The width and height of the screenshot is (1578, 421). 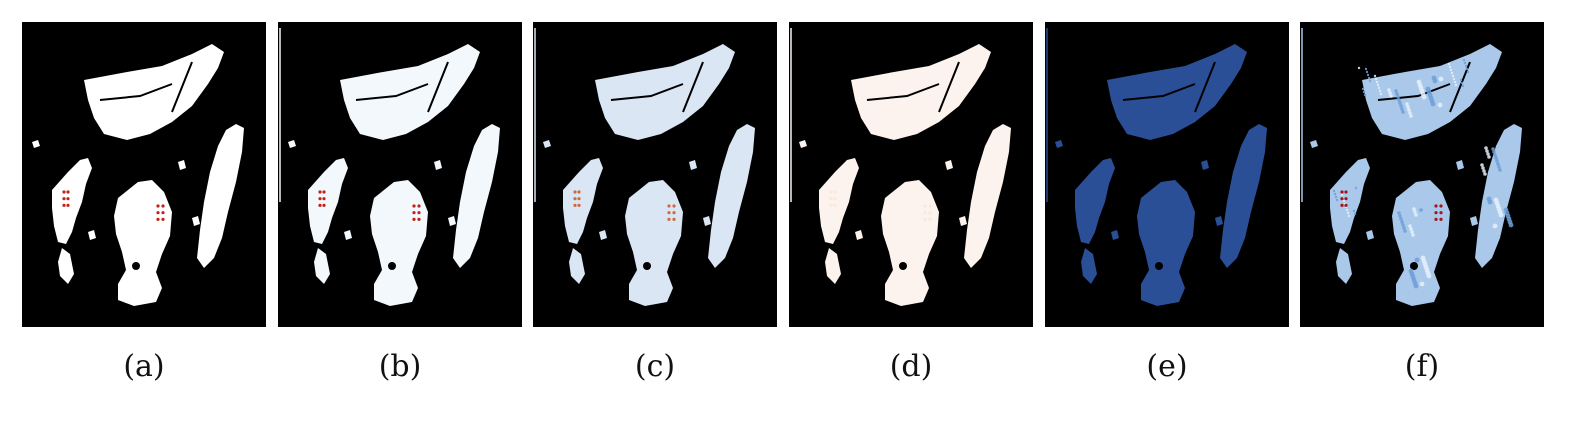 What do you see at coordinates (154, 92) in the screenshot?
I see `tissue-top` at bounding box center [154, 92].